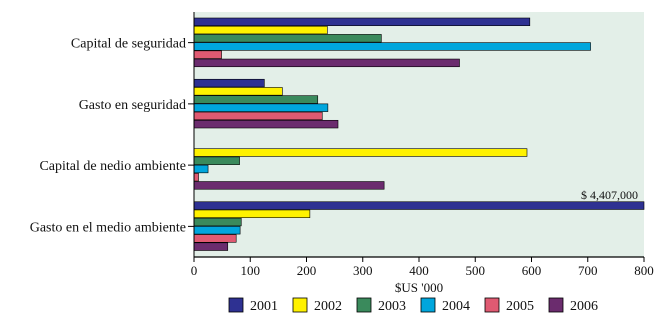 Image resolution: width=657 pixels, height=322 pixels. I want to click on legend-swatch-2003, so click(364, 305).